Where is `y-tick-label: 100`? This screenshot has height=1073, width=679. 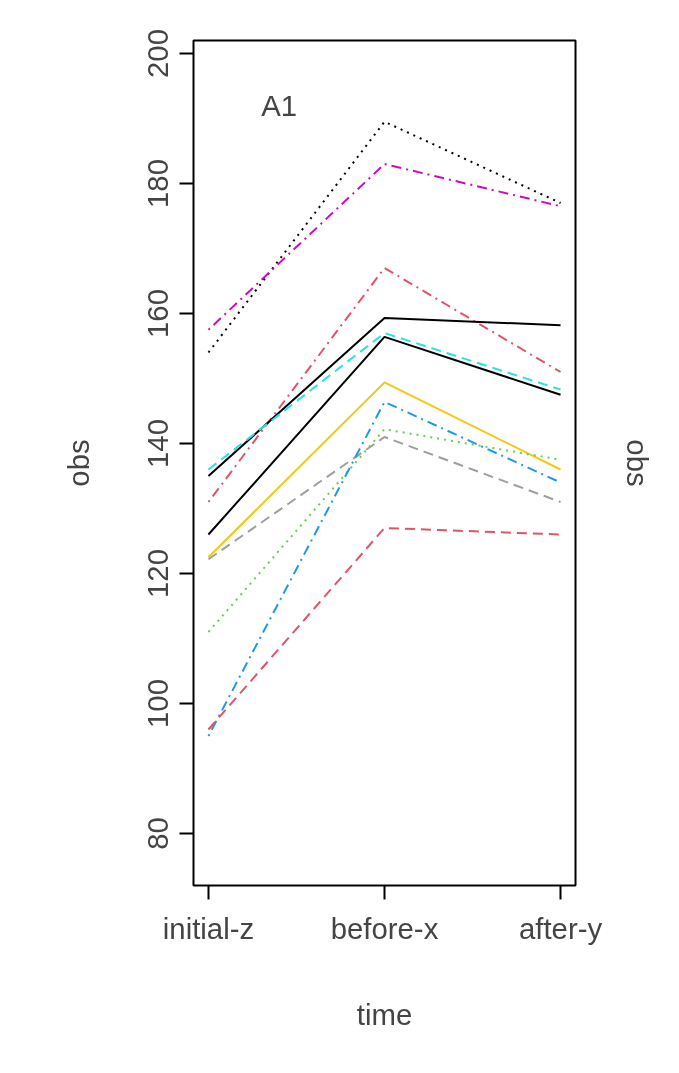 y-tick-label: 100 is located at coordinates (157, 703).